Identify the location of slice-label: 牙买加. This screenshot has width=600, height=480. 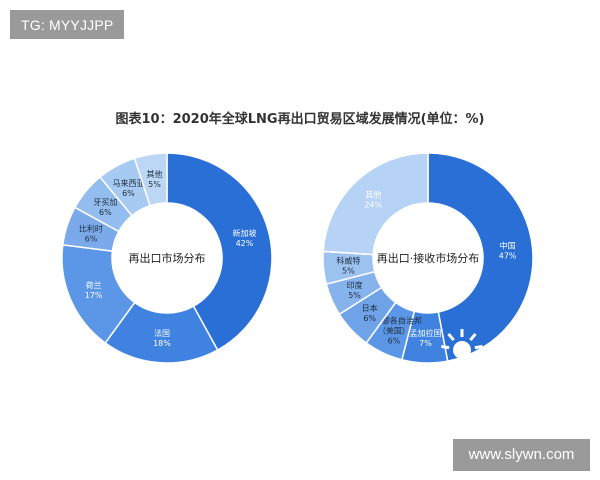
(105, 202).